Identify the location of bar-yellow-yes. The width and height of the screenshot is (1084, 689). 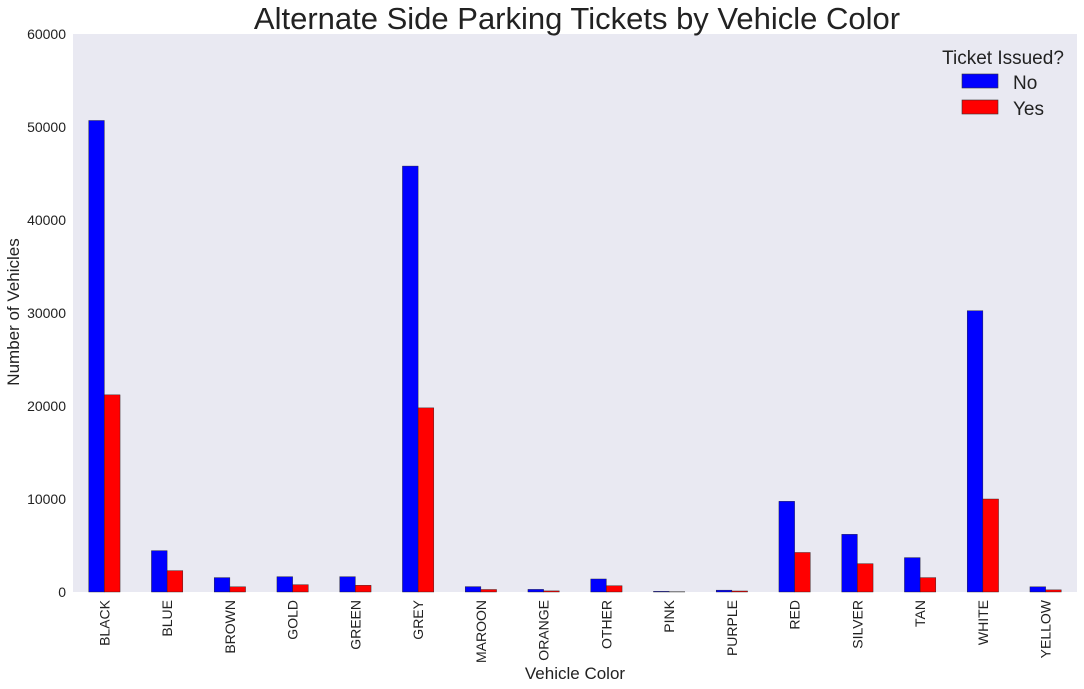
(1053, 591).